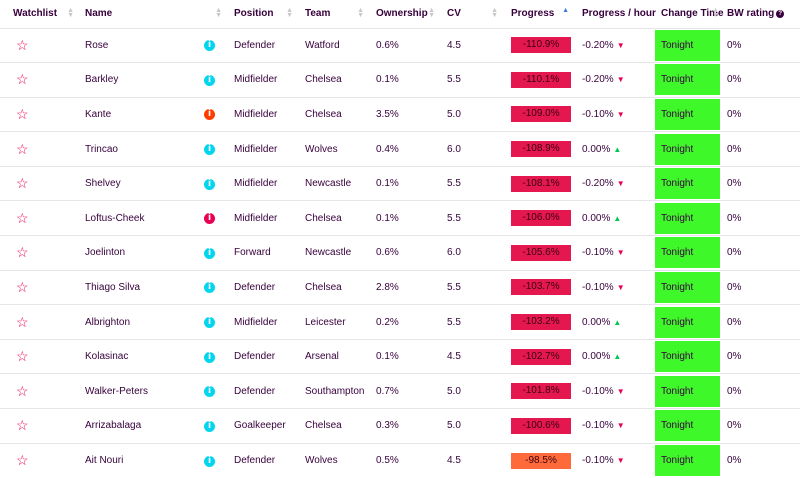 The height and width of the screenshot is (478, 800). What do you see at coordinates (780, 14) in the screenshot?
I see `help-icon: ?` at bounding box center [780, 14].